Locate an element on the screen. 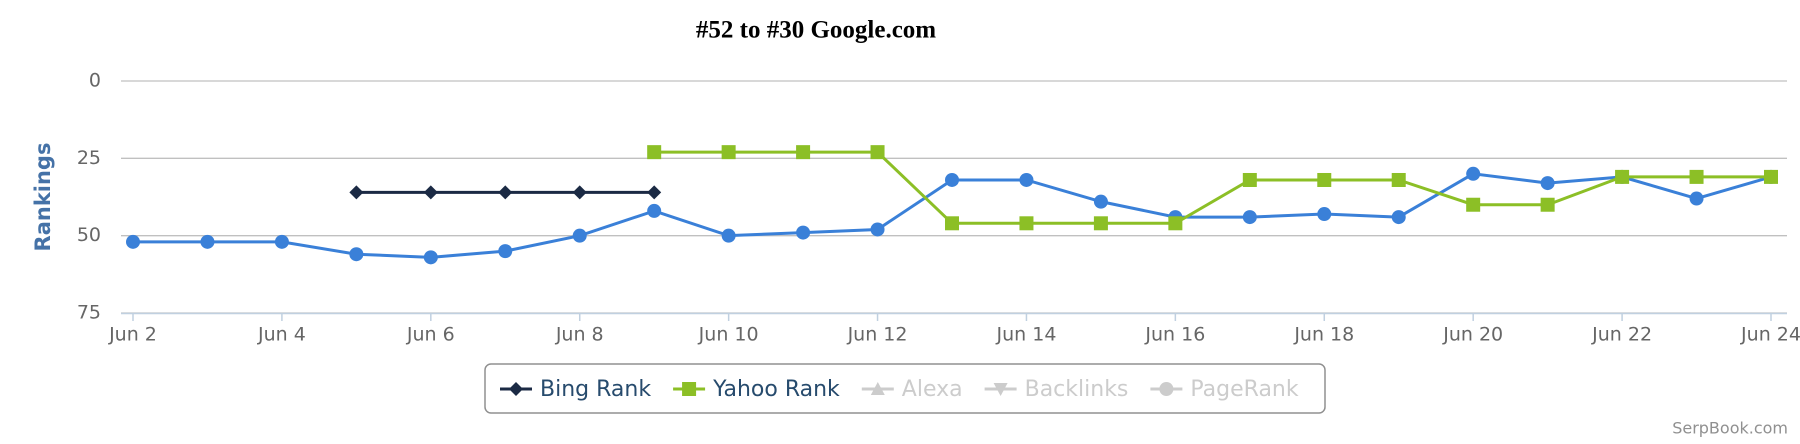 This screenshot has height=444, width=1800. y-tick-label: 25 is located at coordinates (89, 158).